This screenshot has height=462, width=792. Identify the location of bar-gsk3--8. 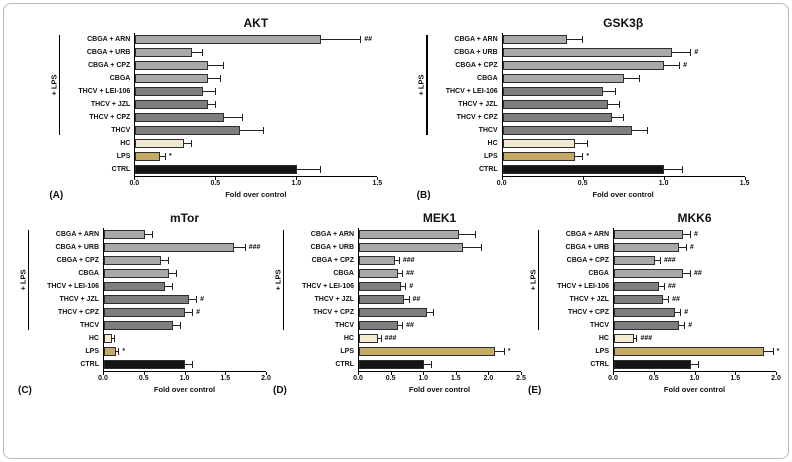
(567, 130).